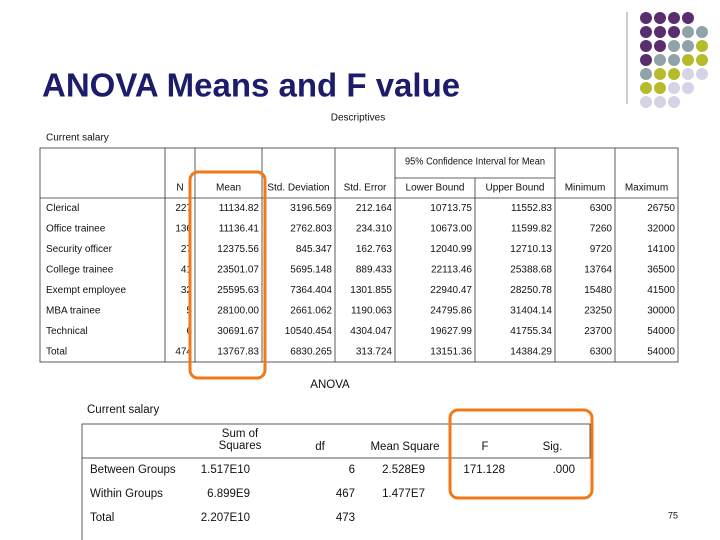 The image size is (720, 540). I want to click on column-header: Sig., so click(553, 447).